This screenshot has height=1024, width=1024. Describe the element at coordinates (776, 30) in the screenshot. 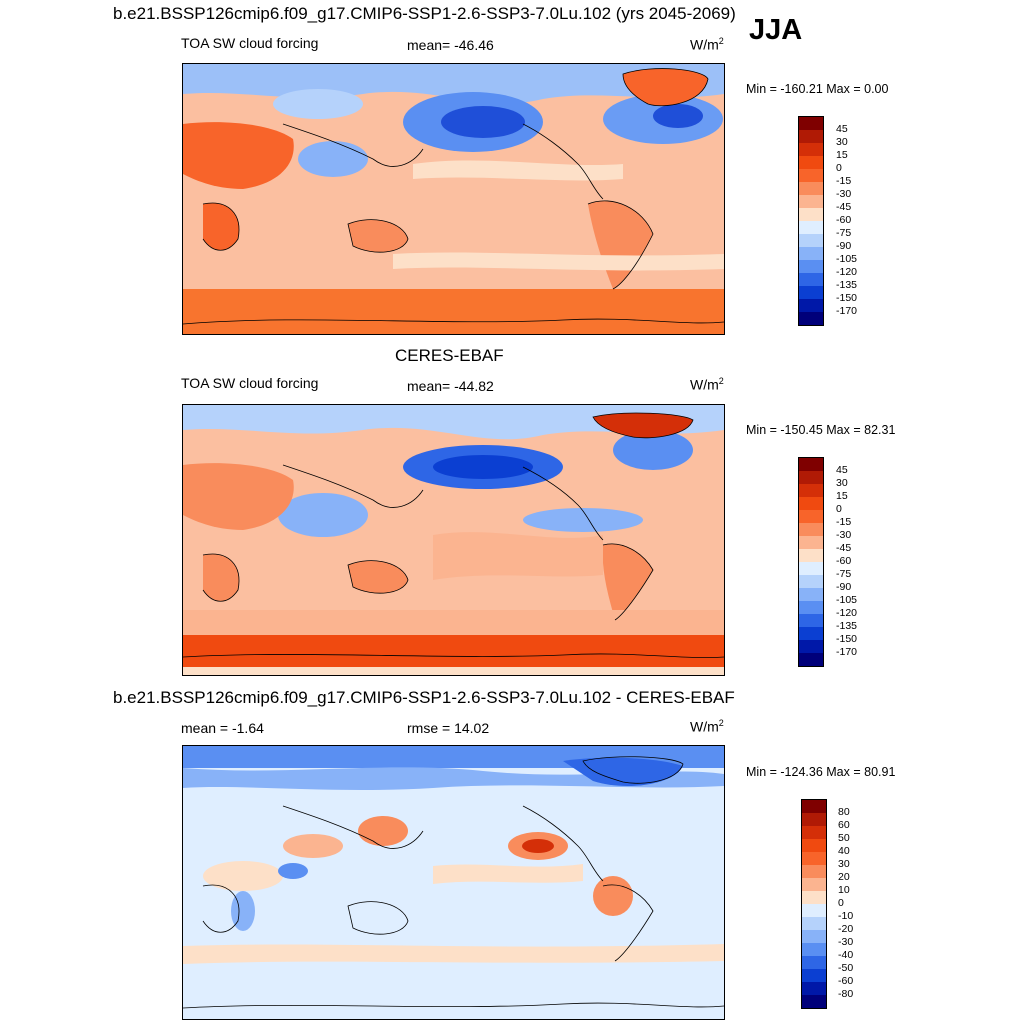

I see `season-label: JJA` at that location.